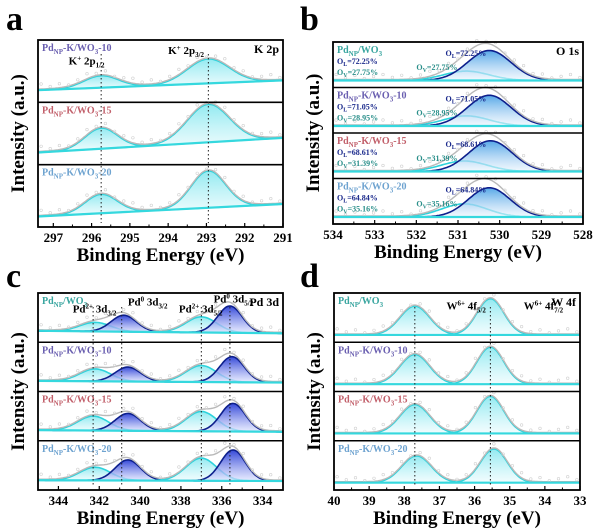 This screenshot has height=532, width=600. I want to click on panel-title: K 2p, so click(266, 49).